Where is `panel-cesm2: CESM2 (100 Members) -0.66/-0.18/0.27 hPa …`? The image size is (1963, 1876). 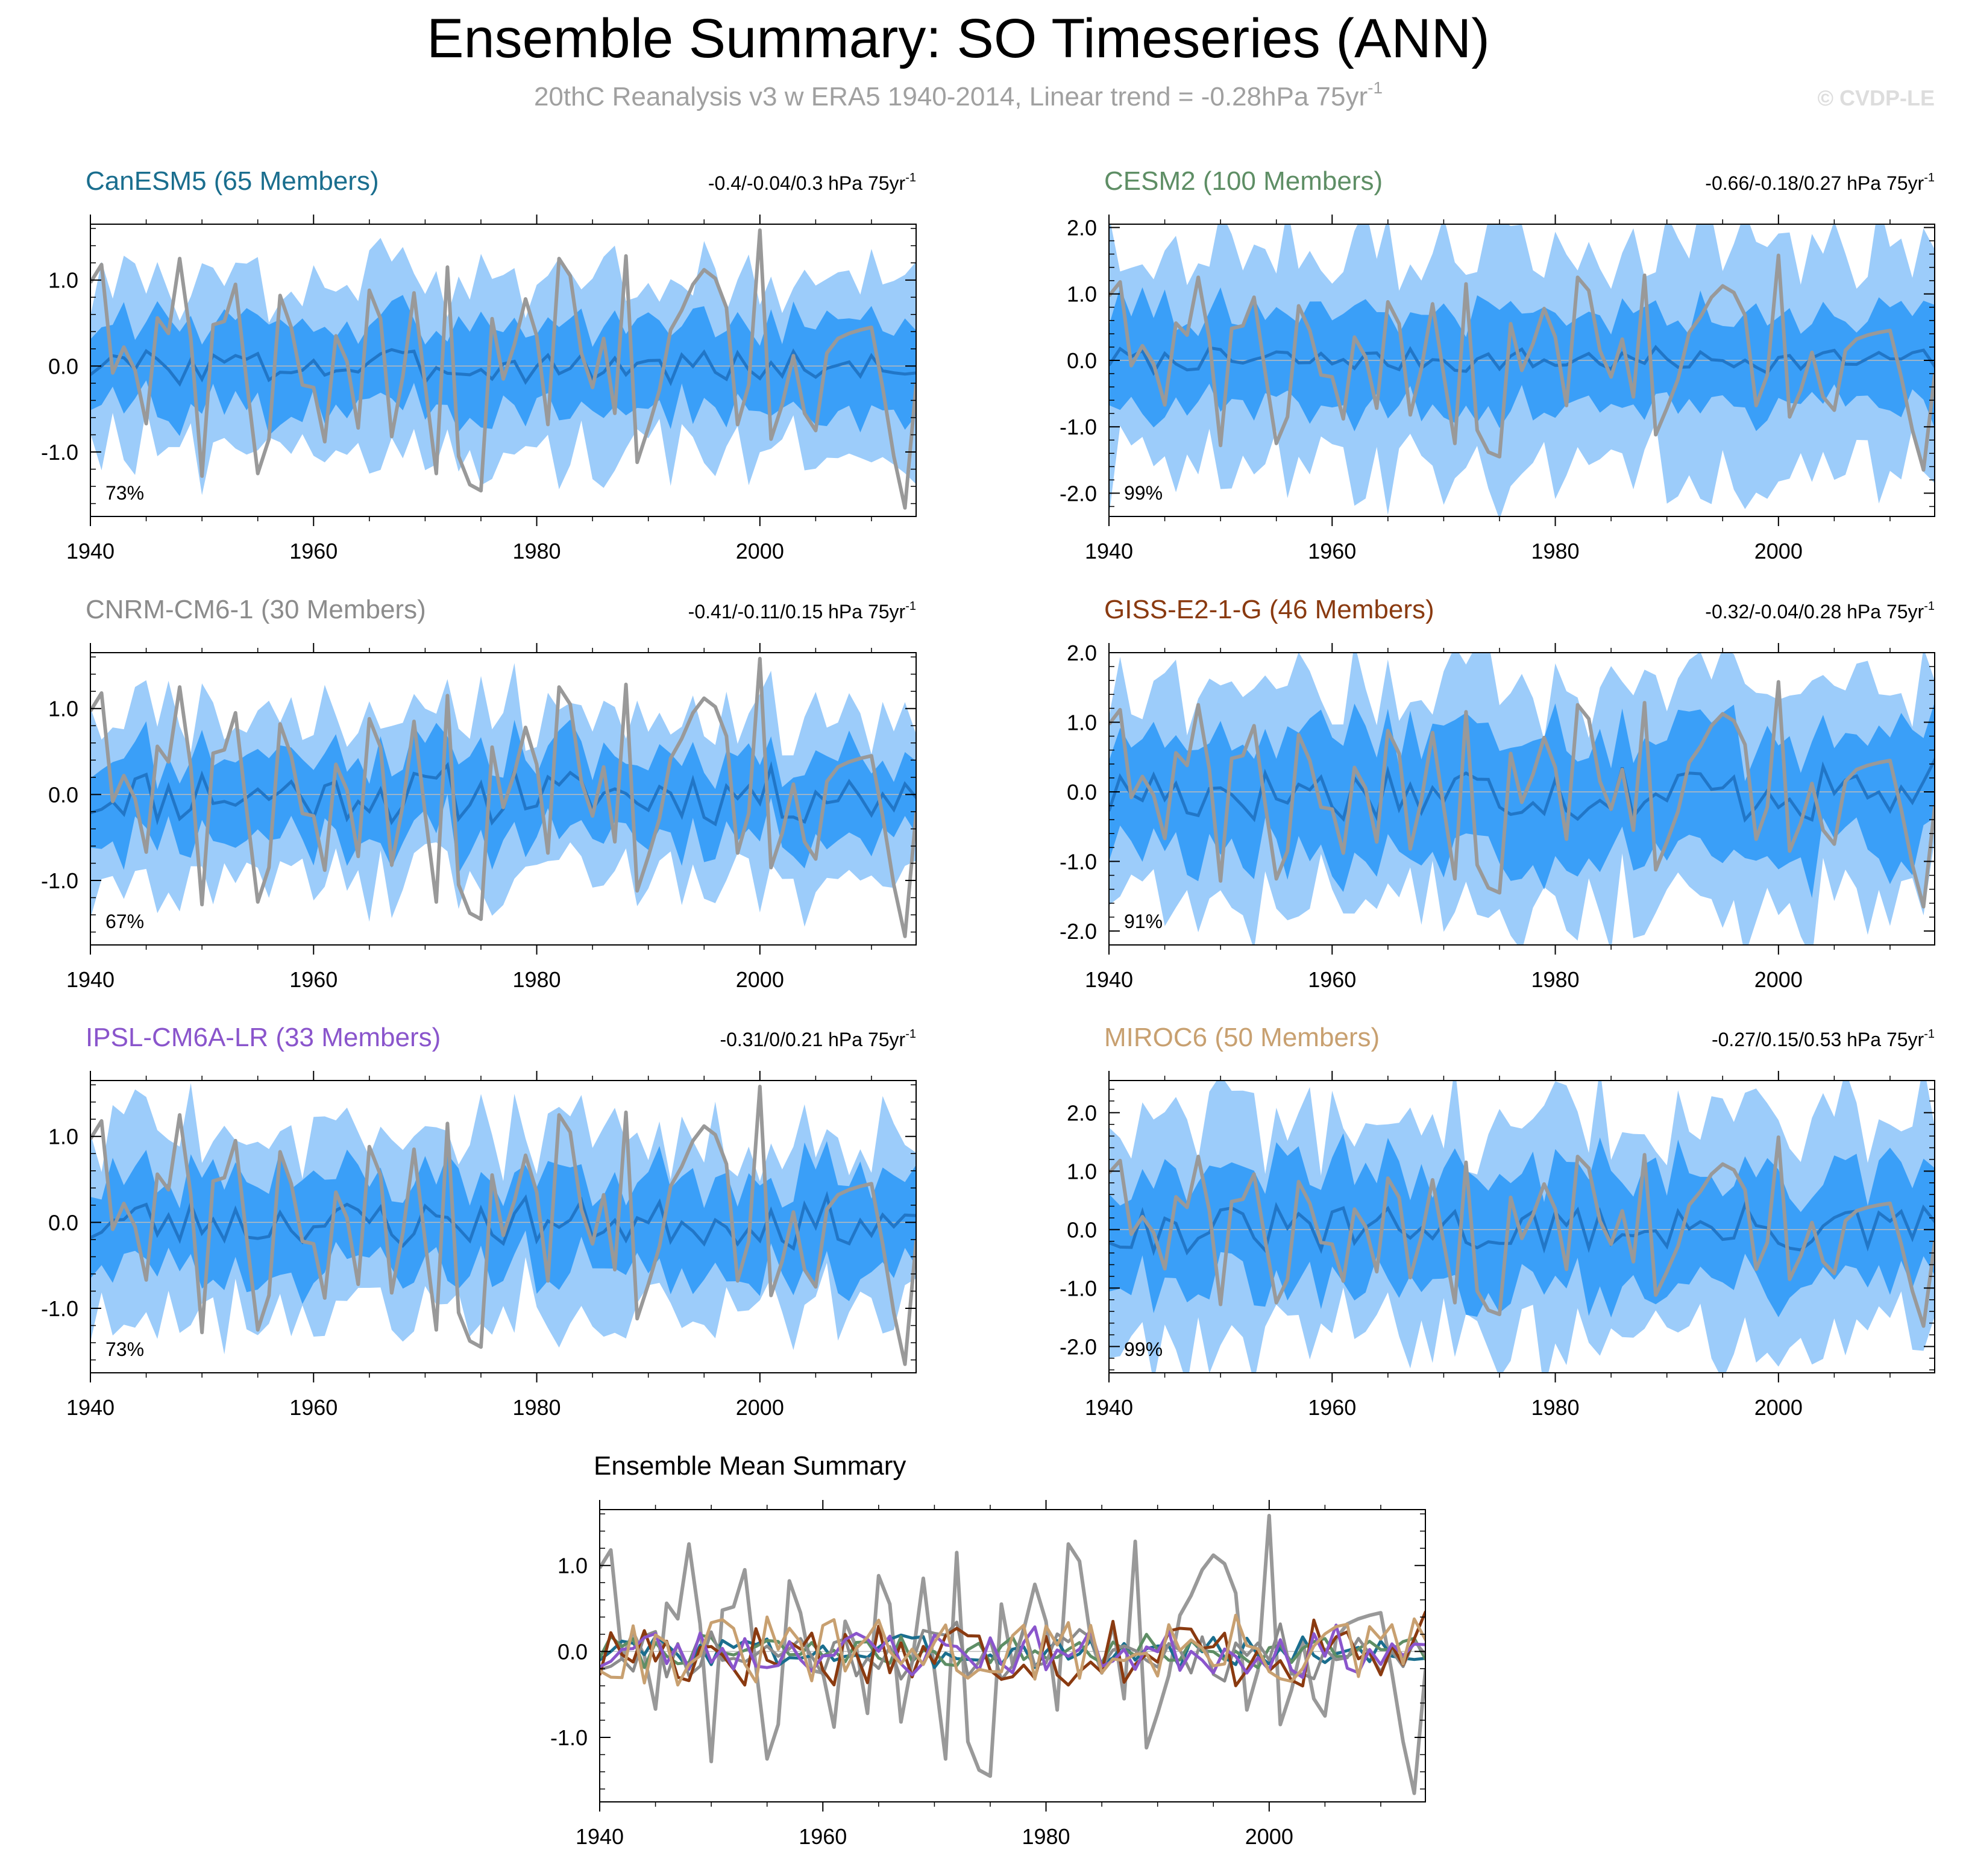 panel-cesm2: CESM2 (100 Members) -0.66/-0.18/0.27 hPa … is located at coordinates (1497, 364).